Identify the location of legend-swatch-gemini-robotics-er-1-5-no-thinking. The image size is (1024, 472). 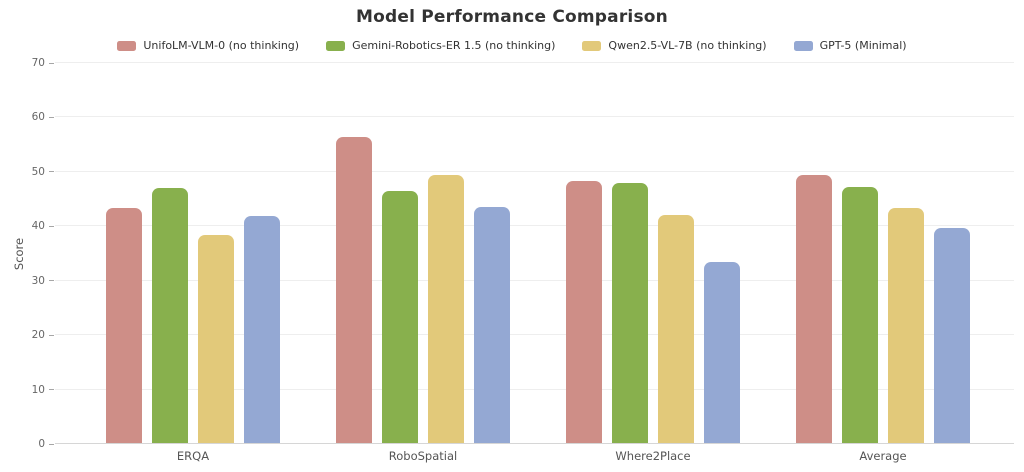
(336, 45).